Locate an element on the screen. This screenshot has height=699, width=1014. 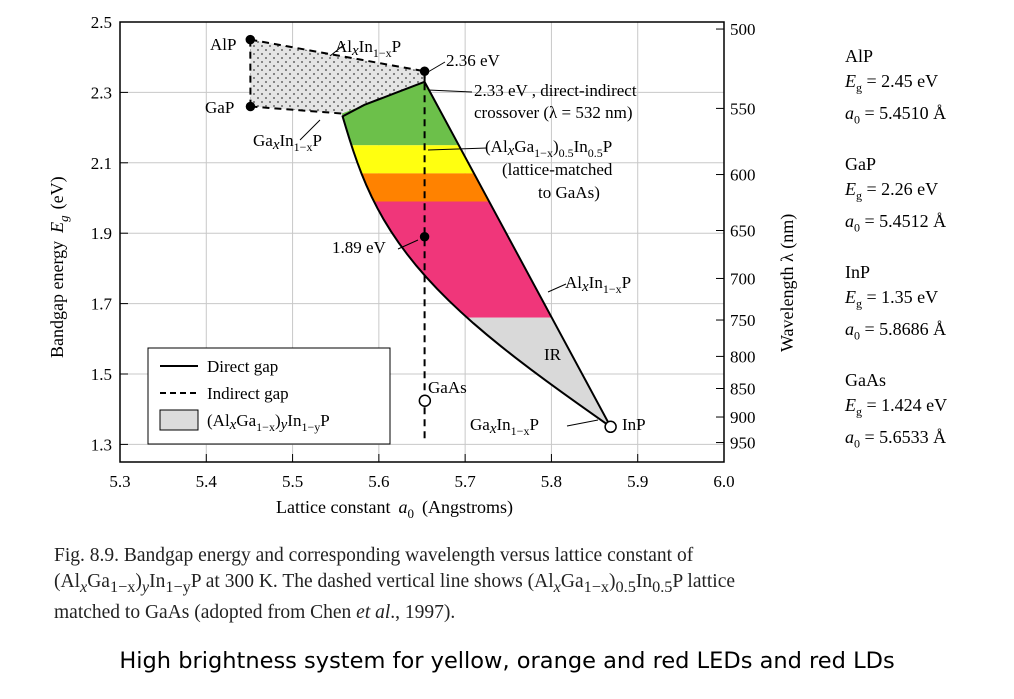
gainp-direct-edge is located at coordinates (476, 254).